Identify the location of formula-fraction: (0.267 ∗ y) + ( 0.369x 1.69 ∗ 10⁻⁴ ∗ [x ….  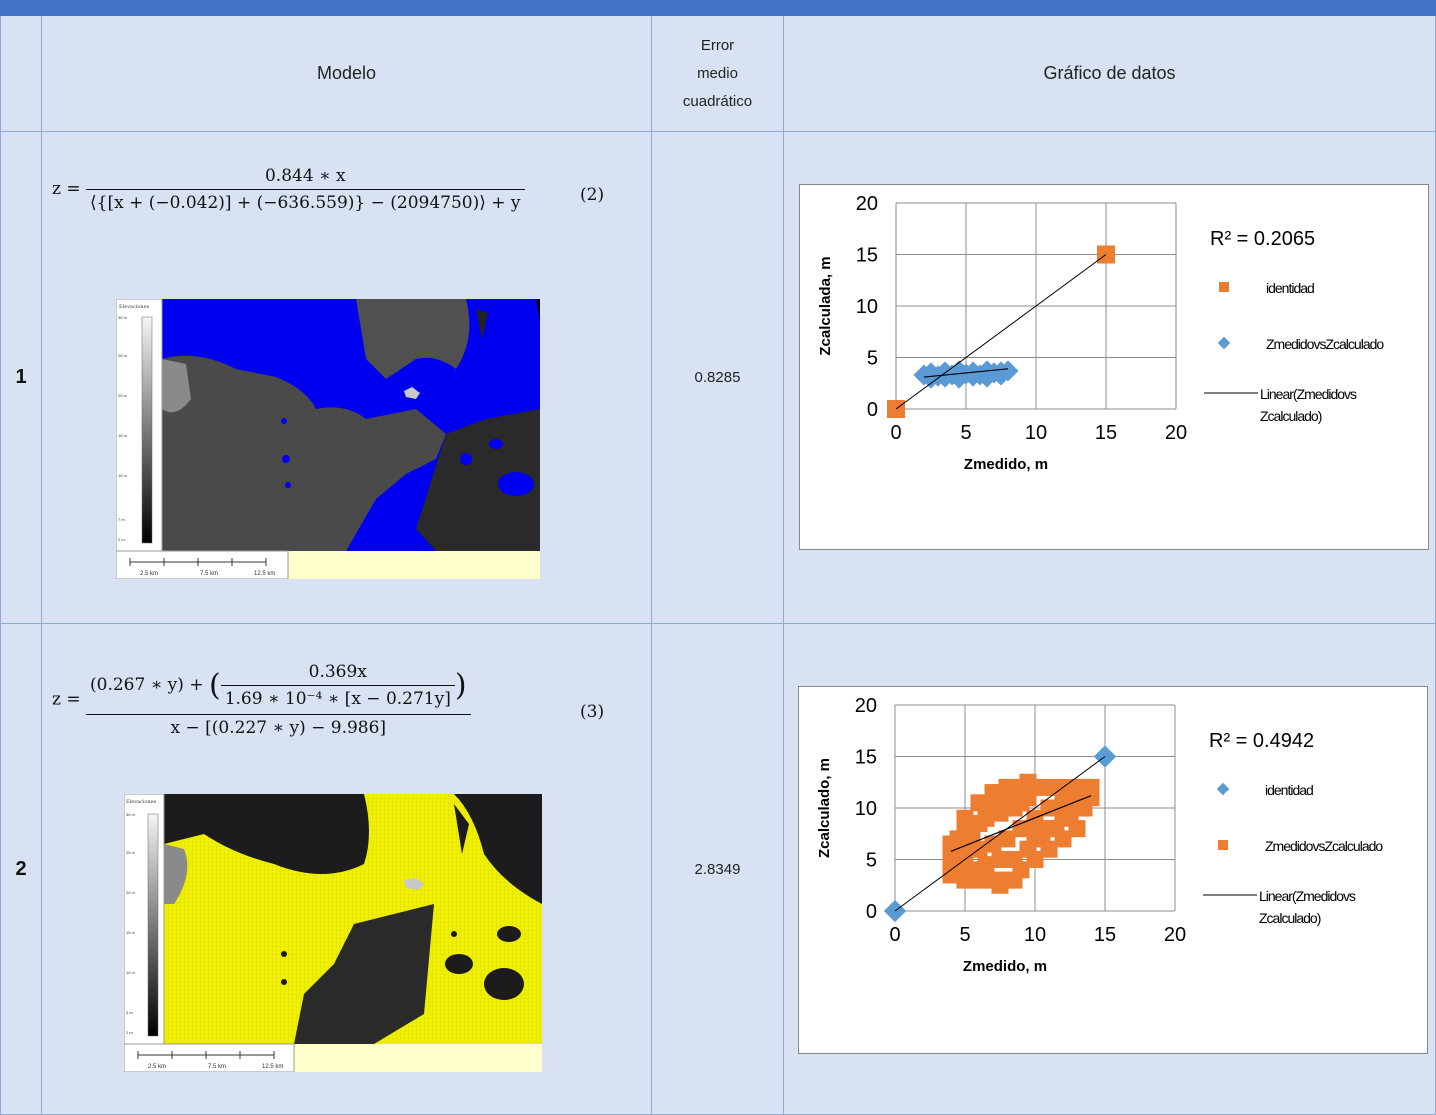
(278, 700).